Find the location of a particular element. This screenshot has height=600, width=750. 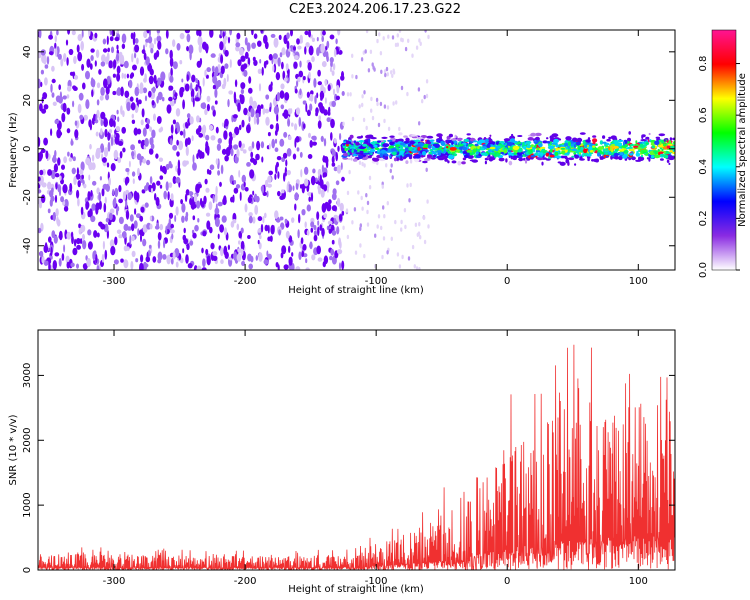

snr-y-axis-label: SNR (10 * v/v) is located at coordinates (13, 449).